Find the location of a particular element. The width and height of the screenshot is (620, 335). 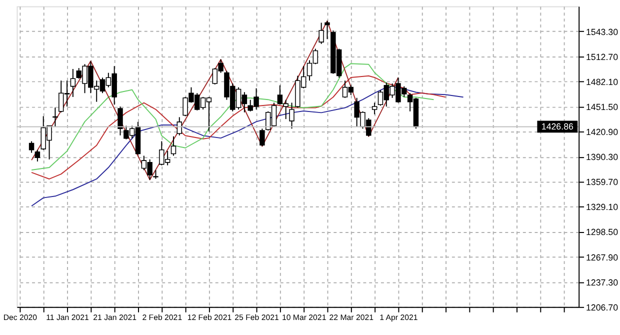

x-tick-label: 22 Mar 2021 is located at coordinates (351, 317).